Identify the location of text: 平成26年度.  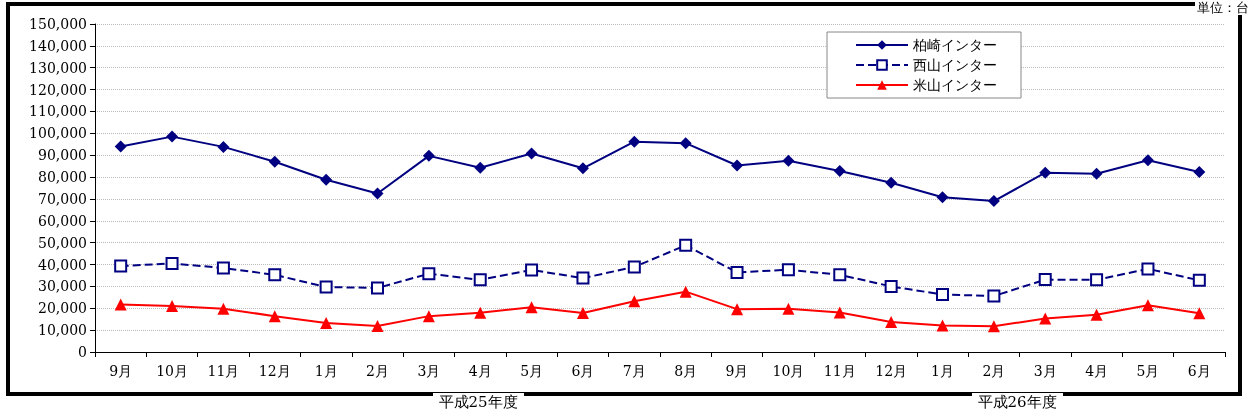
(1017, 402).